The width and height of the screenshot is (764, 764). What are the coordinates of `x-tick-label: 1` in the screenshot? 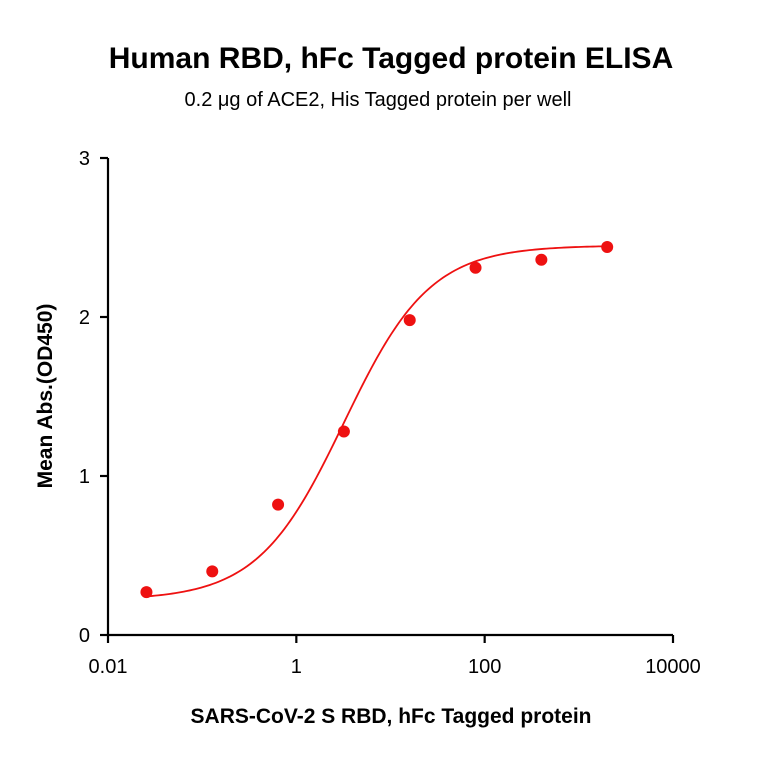 It's located at (296, 667).